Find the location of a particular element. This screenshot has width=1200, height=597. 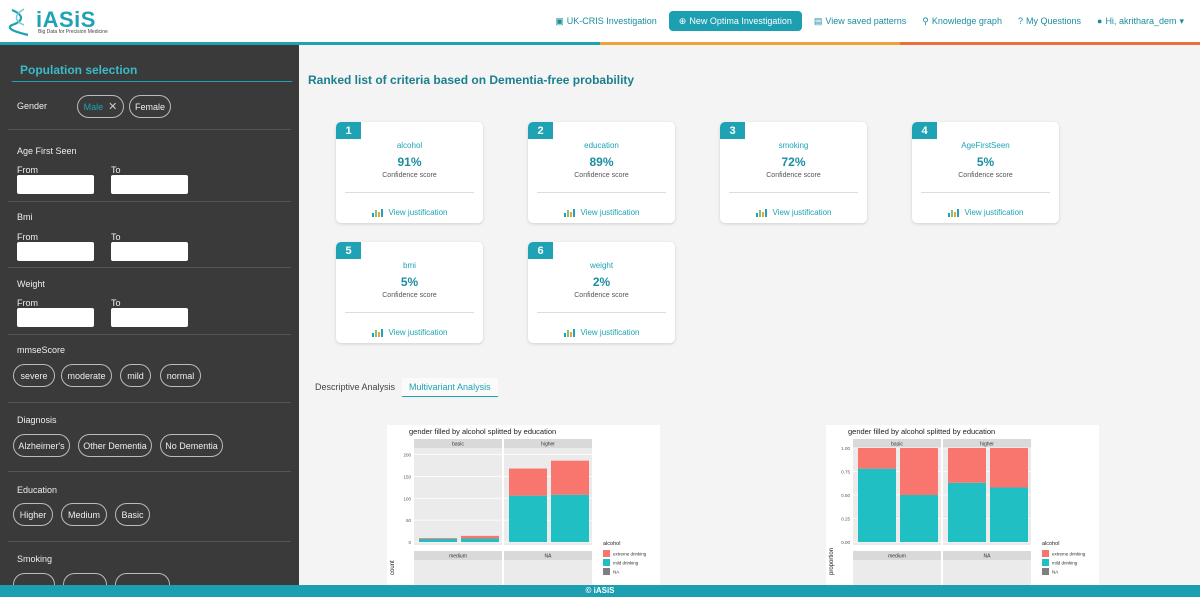

weight-from-input is located at coordinates (55, 317).